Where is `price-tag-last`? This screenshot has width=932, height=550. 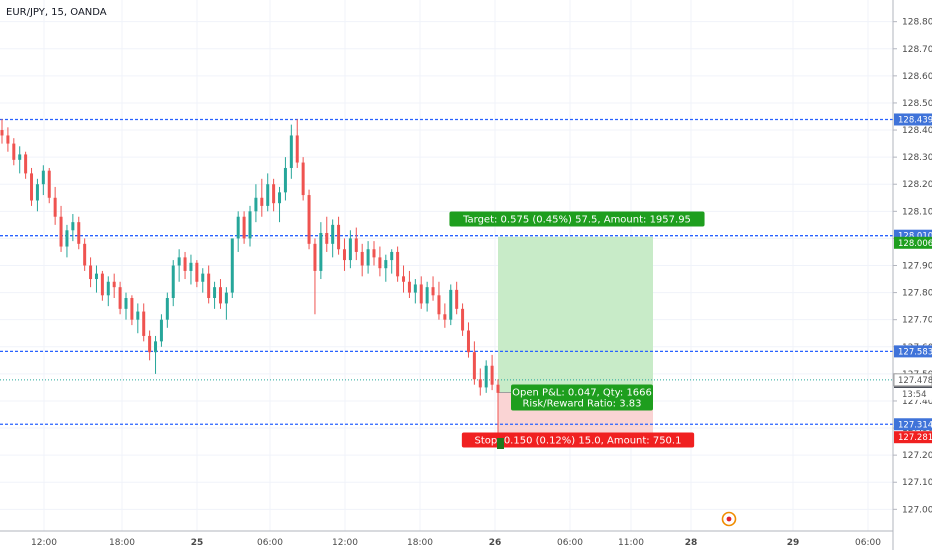
price-tag-last is located at coordinates (912, 380).